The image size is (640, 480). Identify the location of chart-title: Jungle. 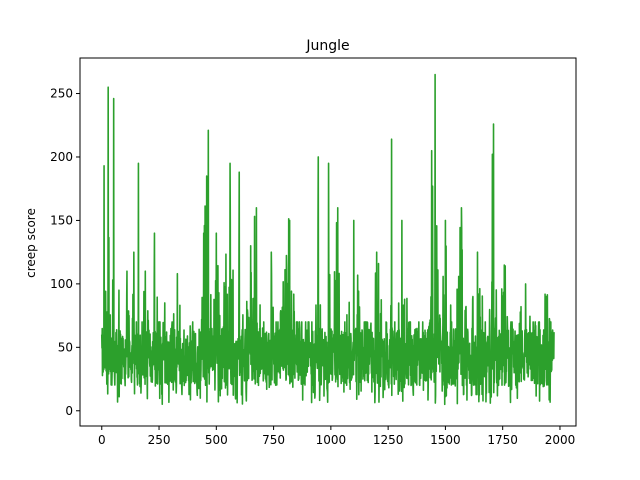
(327, 46).